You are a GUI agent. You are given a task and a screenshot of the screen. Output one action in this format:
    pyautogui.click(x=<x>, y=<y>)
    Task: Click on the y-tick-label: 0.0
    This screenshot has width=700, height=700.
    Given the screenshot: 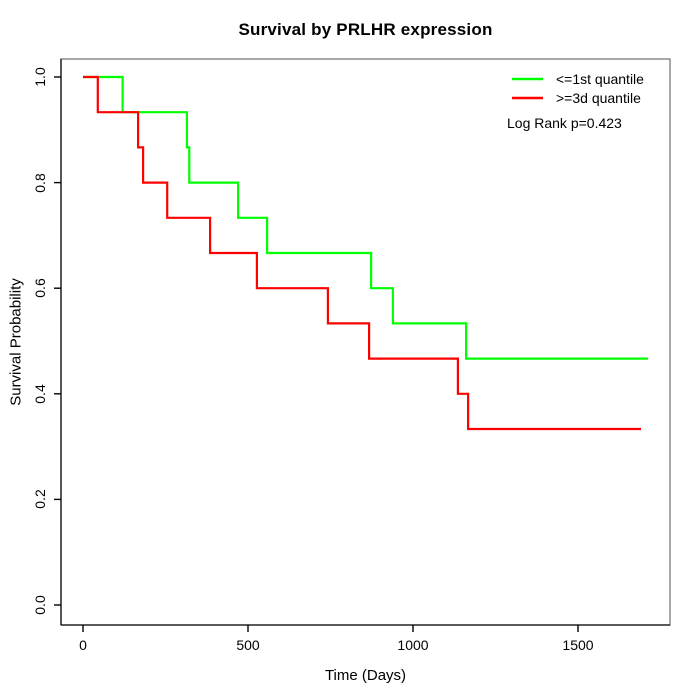 What is the action you would take?
    pyautogui.click(x=40, y=605)
    